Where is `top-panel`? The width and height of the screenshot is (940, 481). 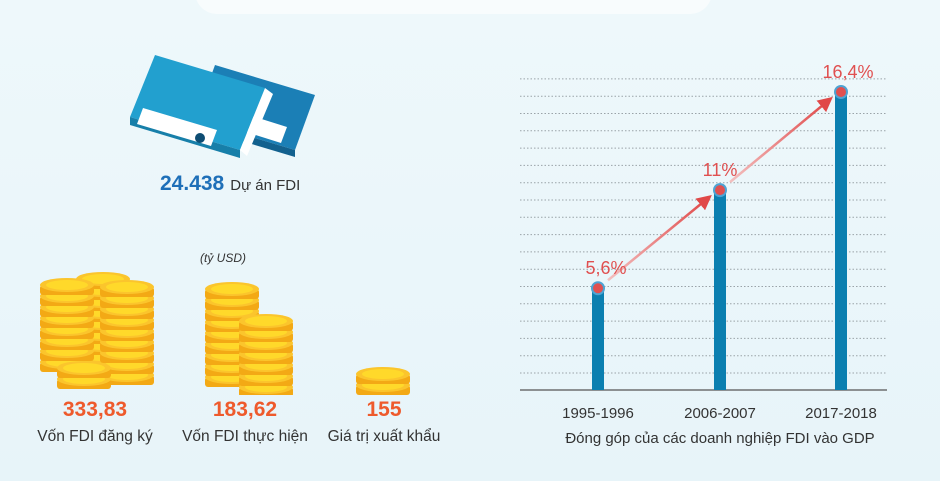
top-panel is located at coordinates (453, 7).